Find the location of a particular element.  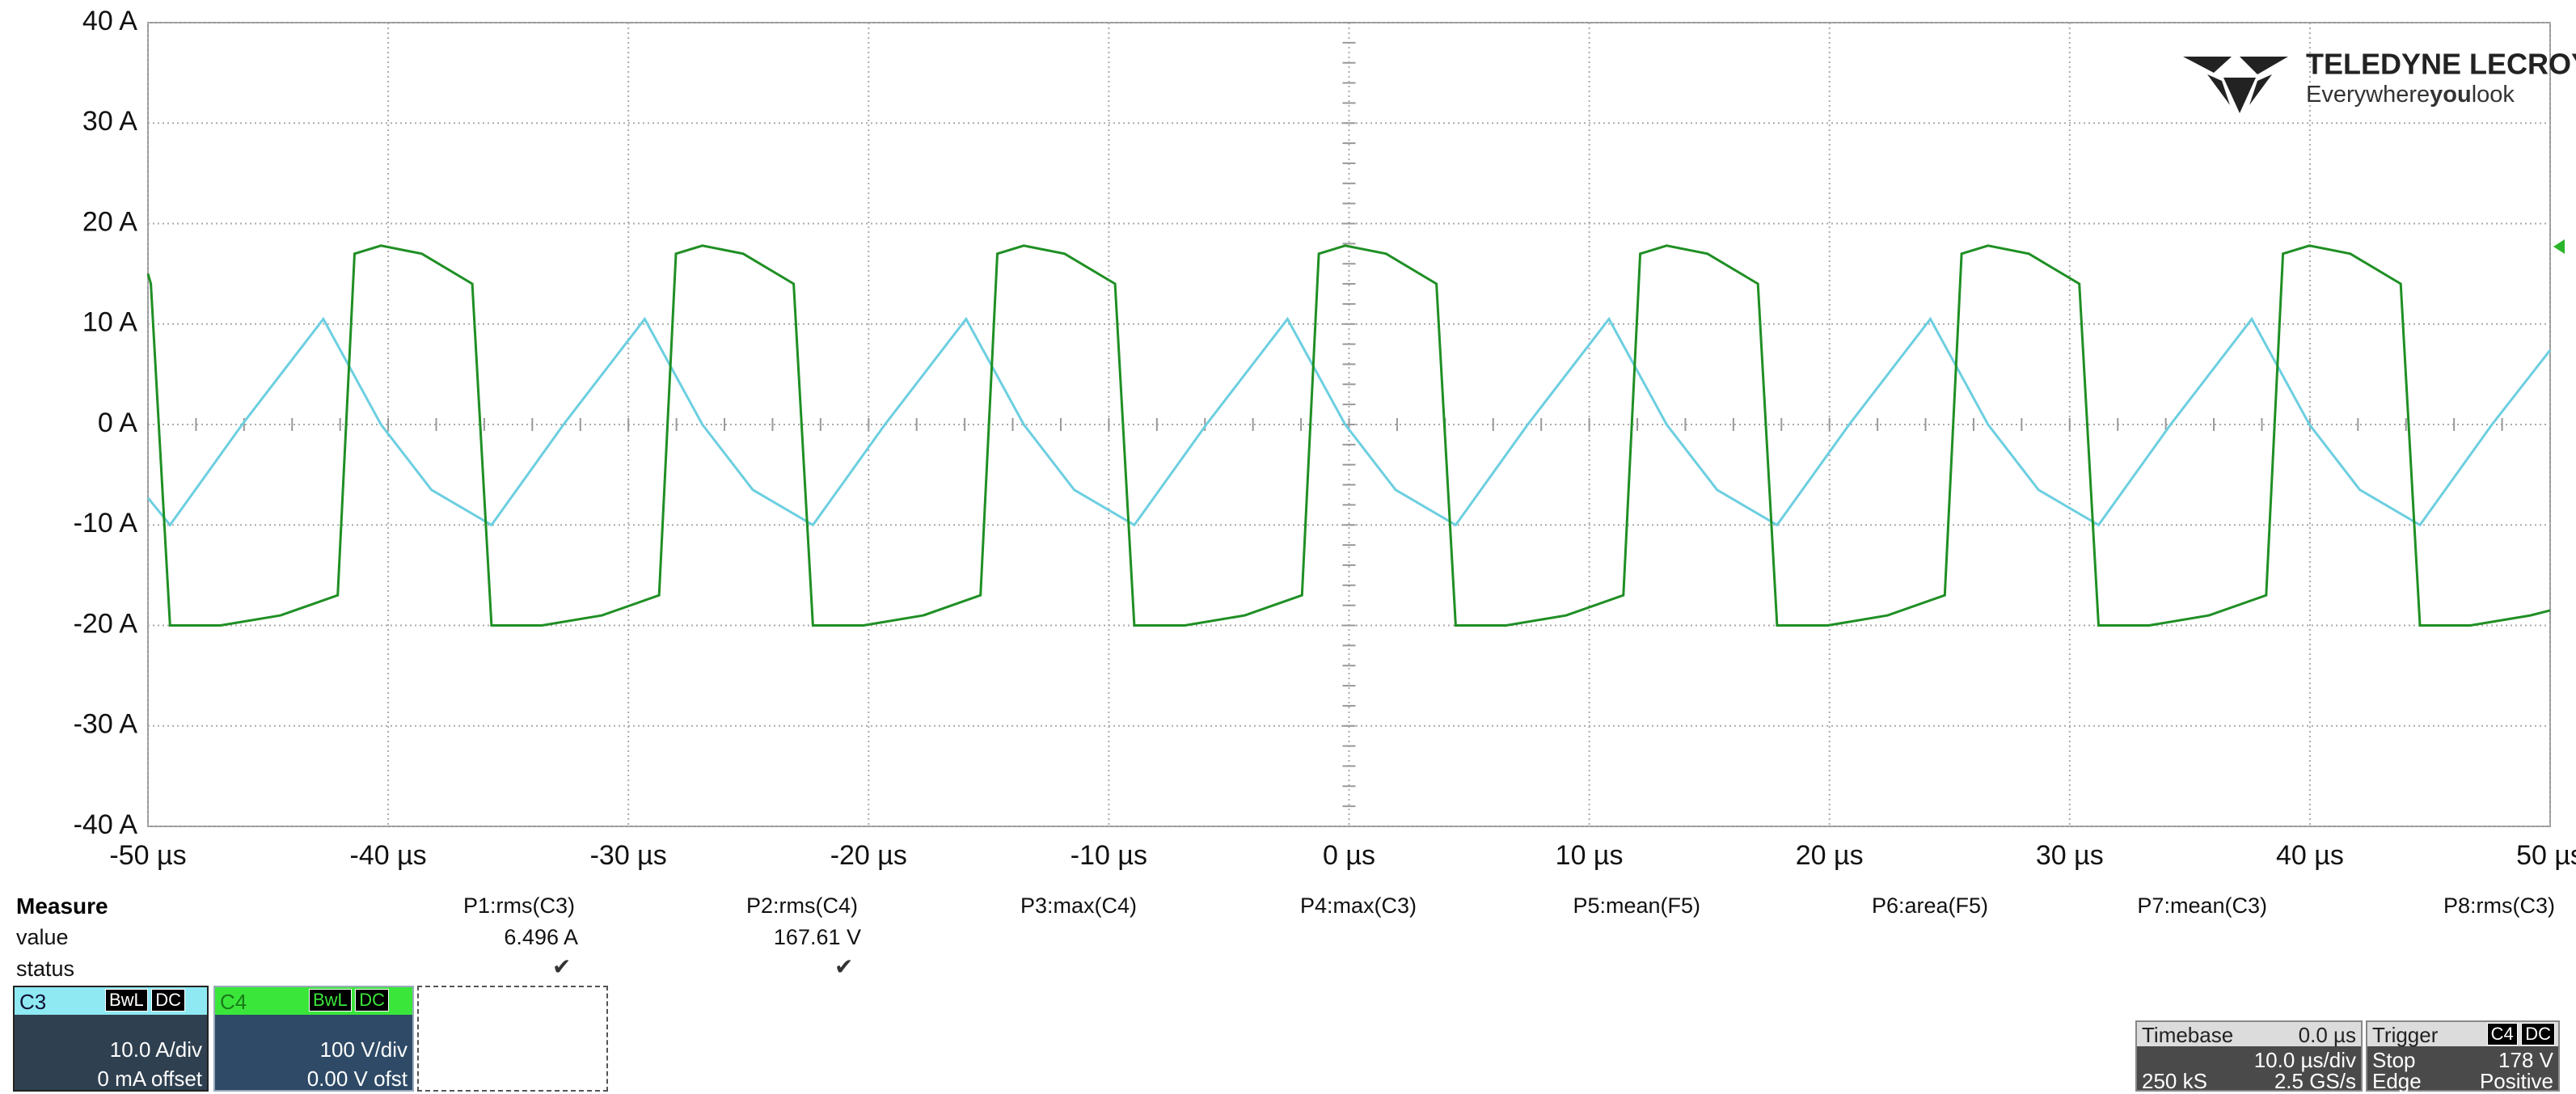

y-tick-label: -20 A is located at coordinates (106, 623).